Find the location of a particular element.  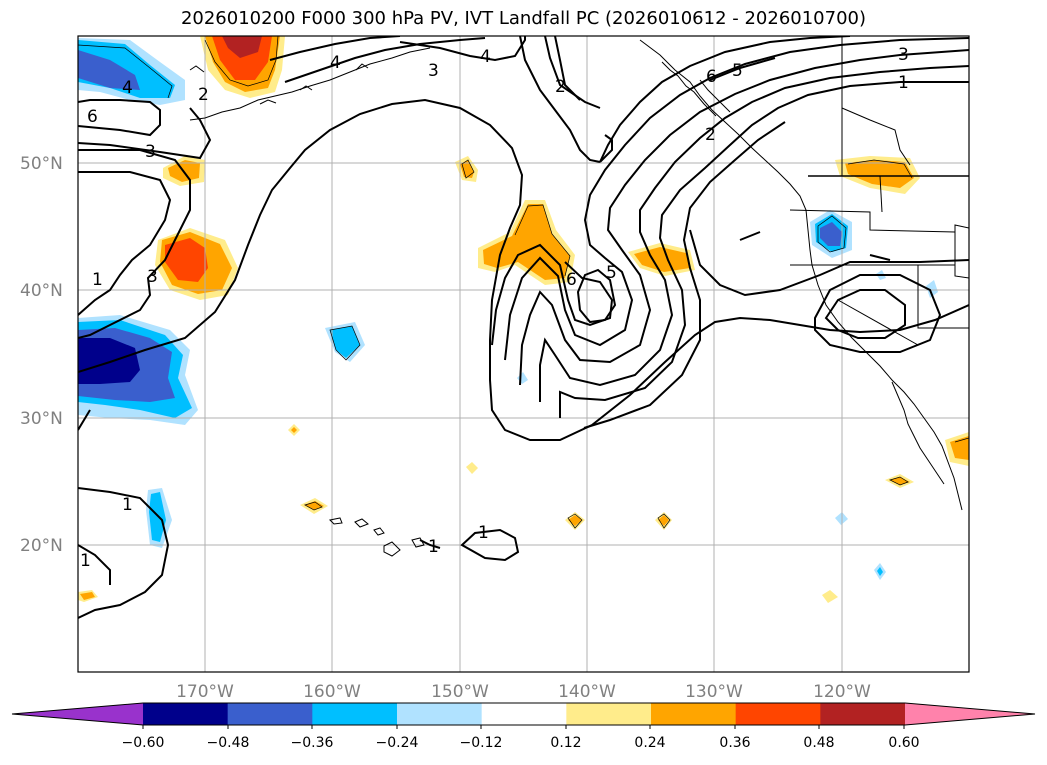

lon-label-150w: 150°W is located at coordinates (460, 692).